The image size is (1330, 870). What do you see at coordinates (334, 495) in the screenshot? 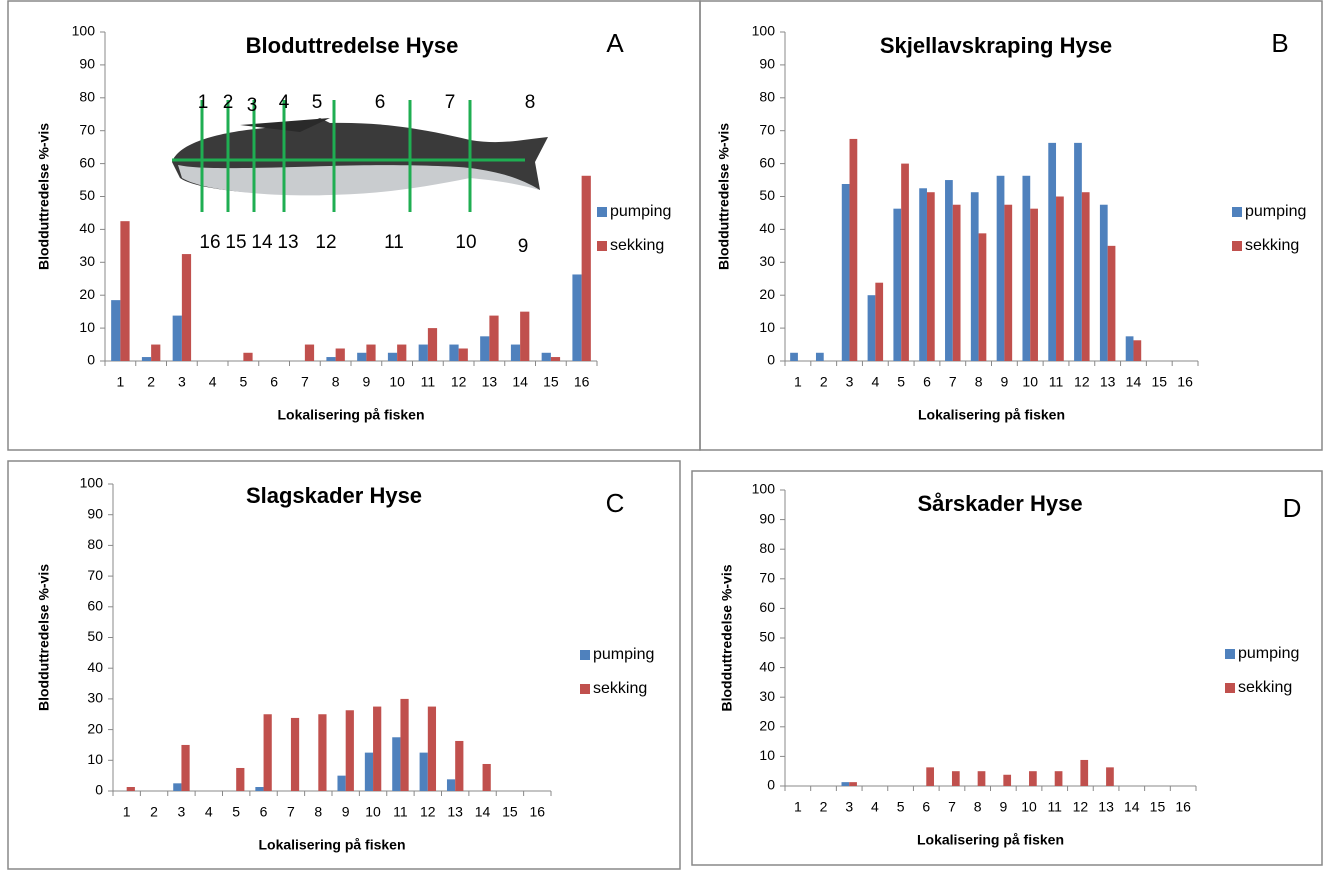
I see `chart-title: Slagskader Hyse` at bounding box center [334, 495].